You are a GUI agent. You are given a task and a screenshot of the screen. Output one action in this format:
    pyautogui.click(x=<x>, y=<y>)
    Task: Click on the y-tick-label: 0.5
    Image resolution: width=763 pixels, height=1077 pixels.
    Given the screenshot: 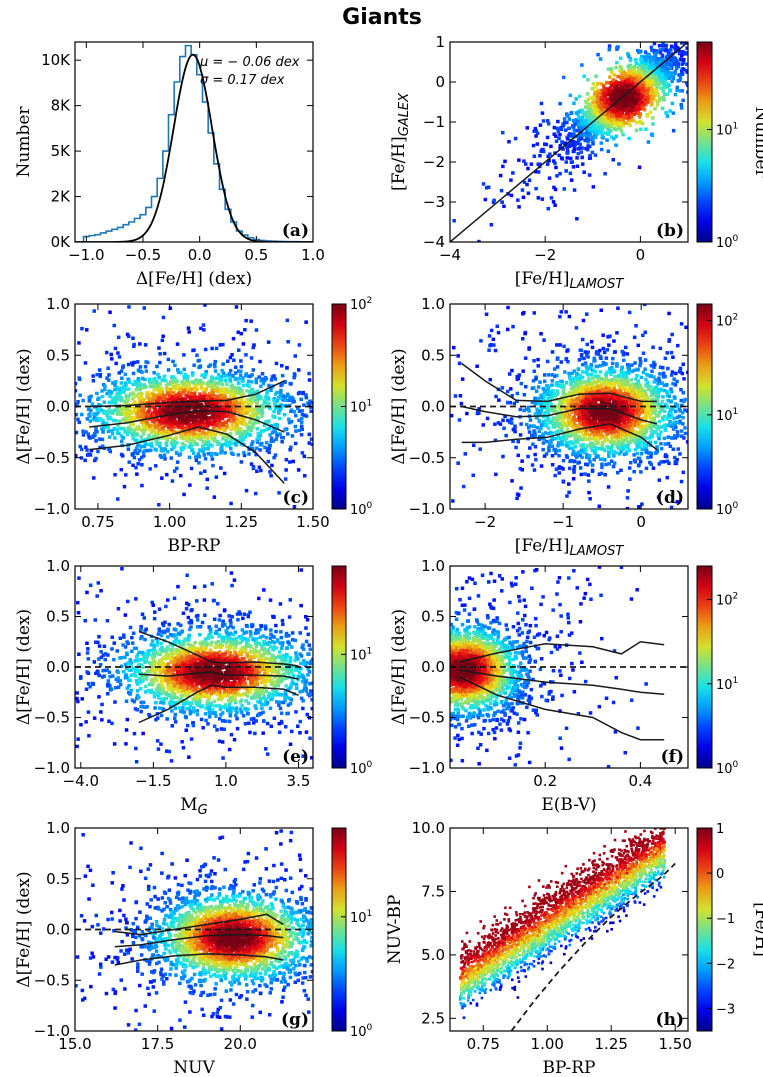 What is the action you would take?
    pyautogui.click(x=58, y=355)
    